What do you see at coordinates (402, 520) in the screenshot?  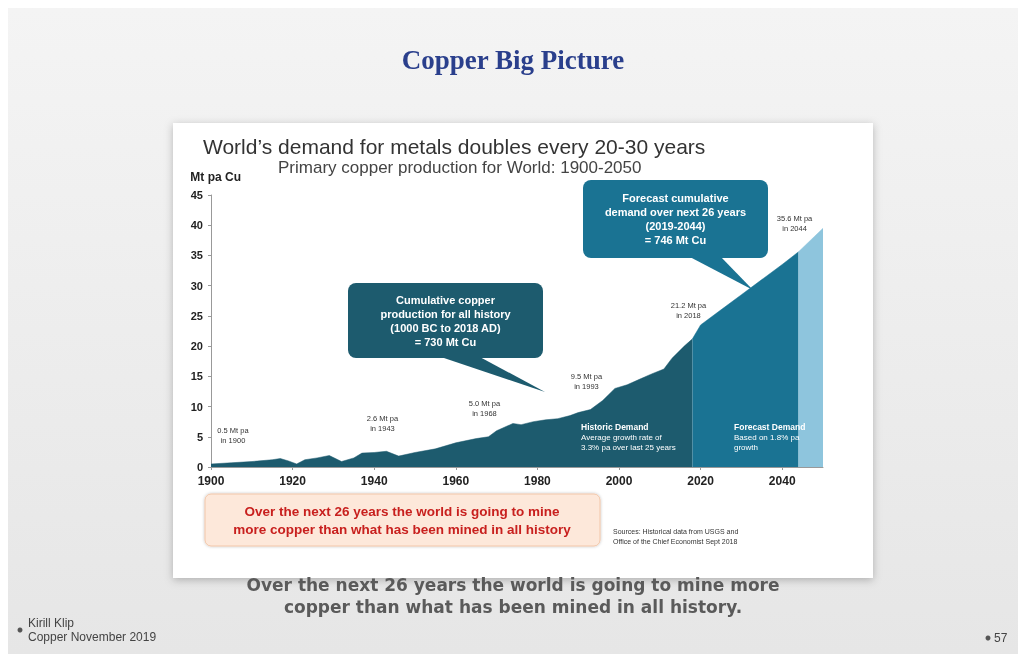 I see `text: Over the next 26 years the world is going to mine more copper than what has been mined in all history` at bounding box center [402, 520].